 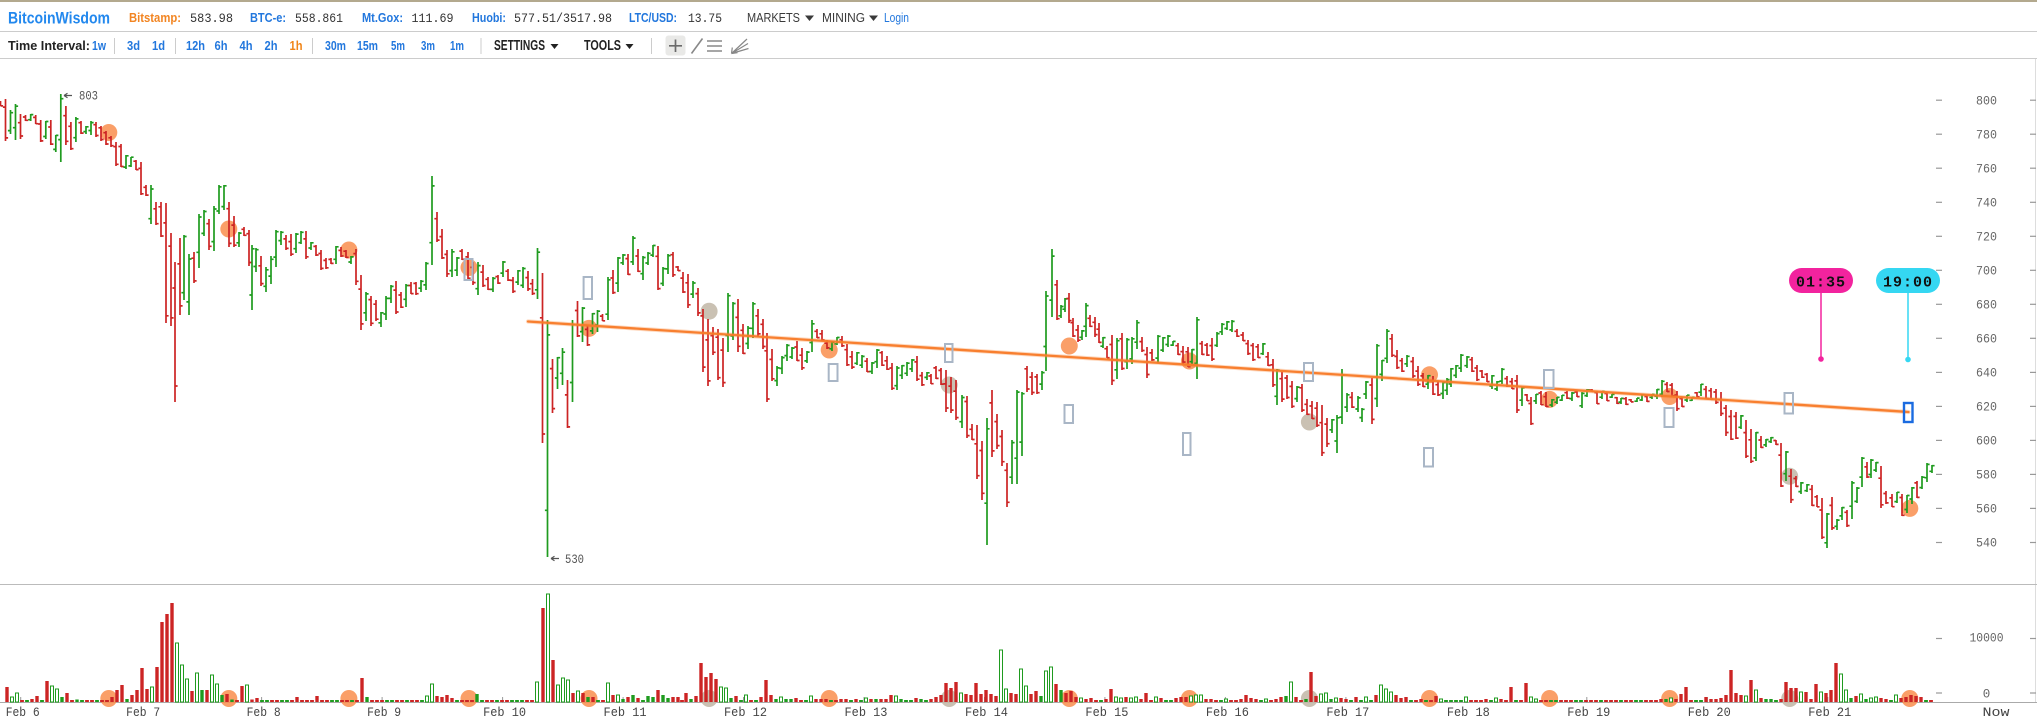 What do you see at coordinates (335, 46) in the screenshot?
I see `svg-text: 30m` at bounding box center [335, 46].